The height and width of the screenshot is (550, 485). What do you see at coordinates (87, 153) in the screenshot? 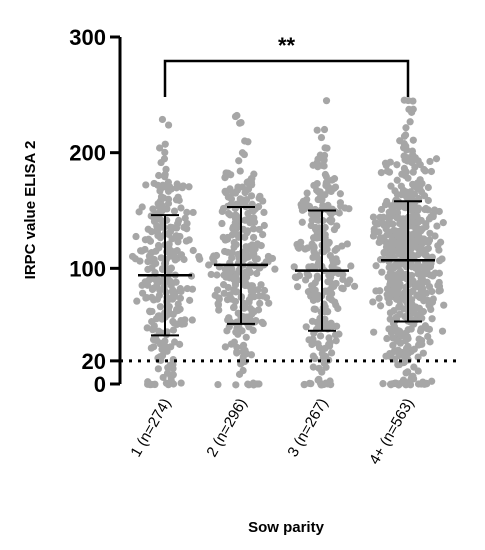
I see `y-tick-label: 200` at bounding box center [87, 153].